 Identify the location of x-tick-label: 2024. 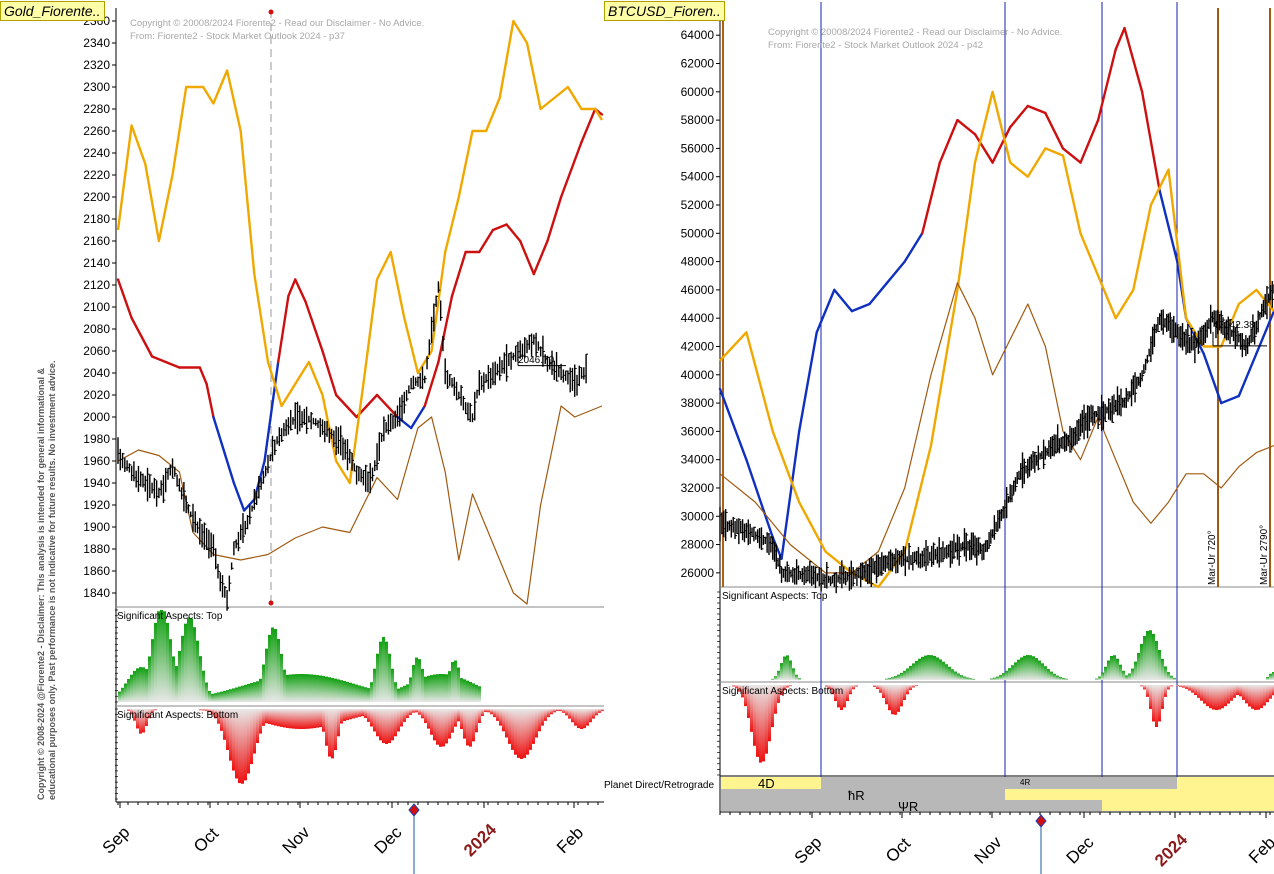
(1171, 850).